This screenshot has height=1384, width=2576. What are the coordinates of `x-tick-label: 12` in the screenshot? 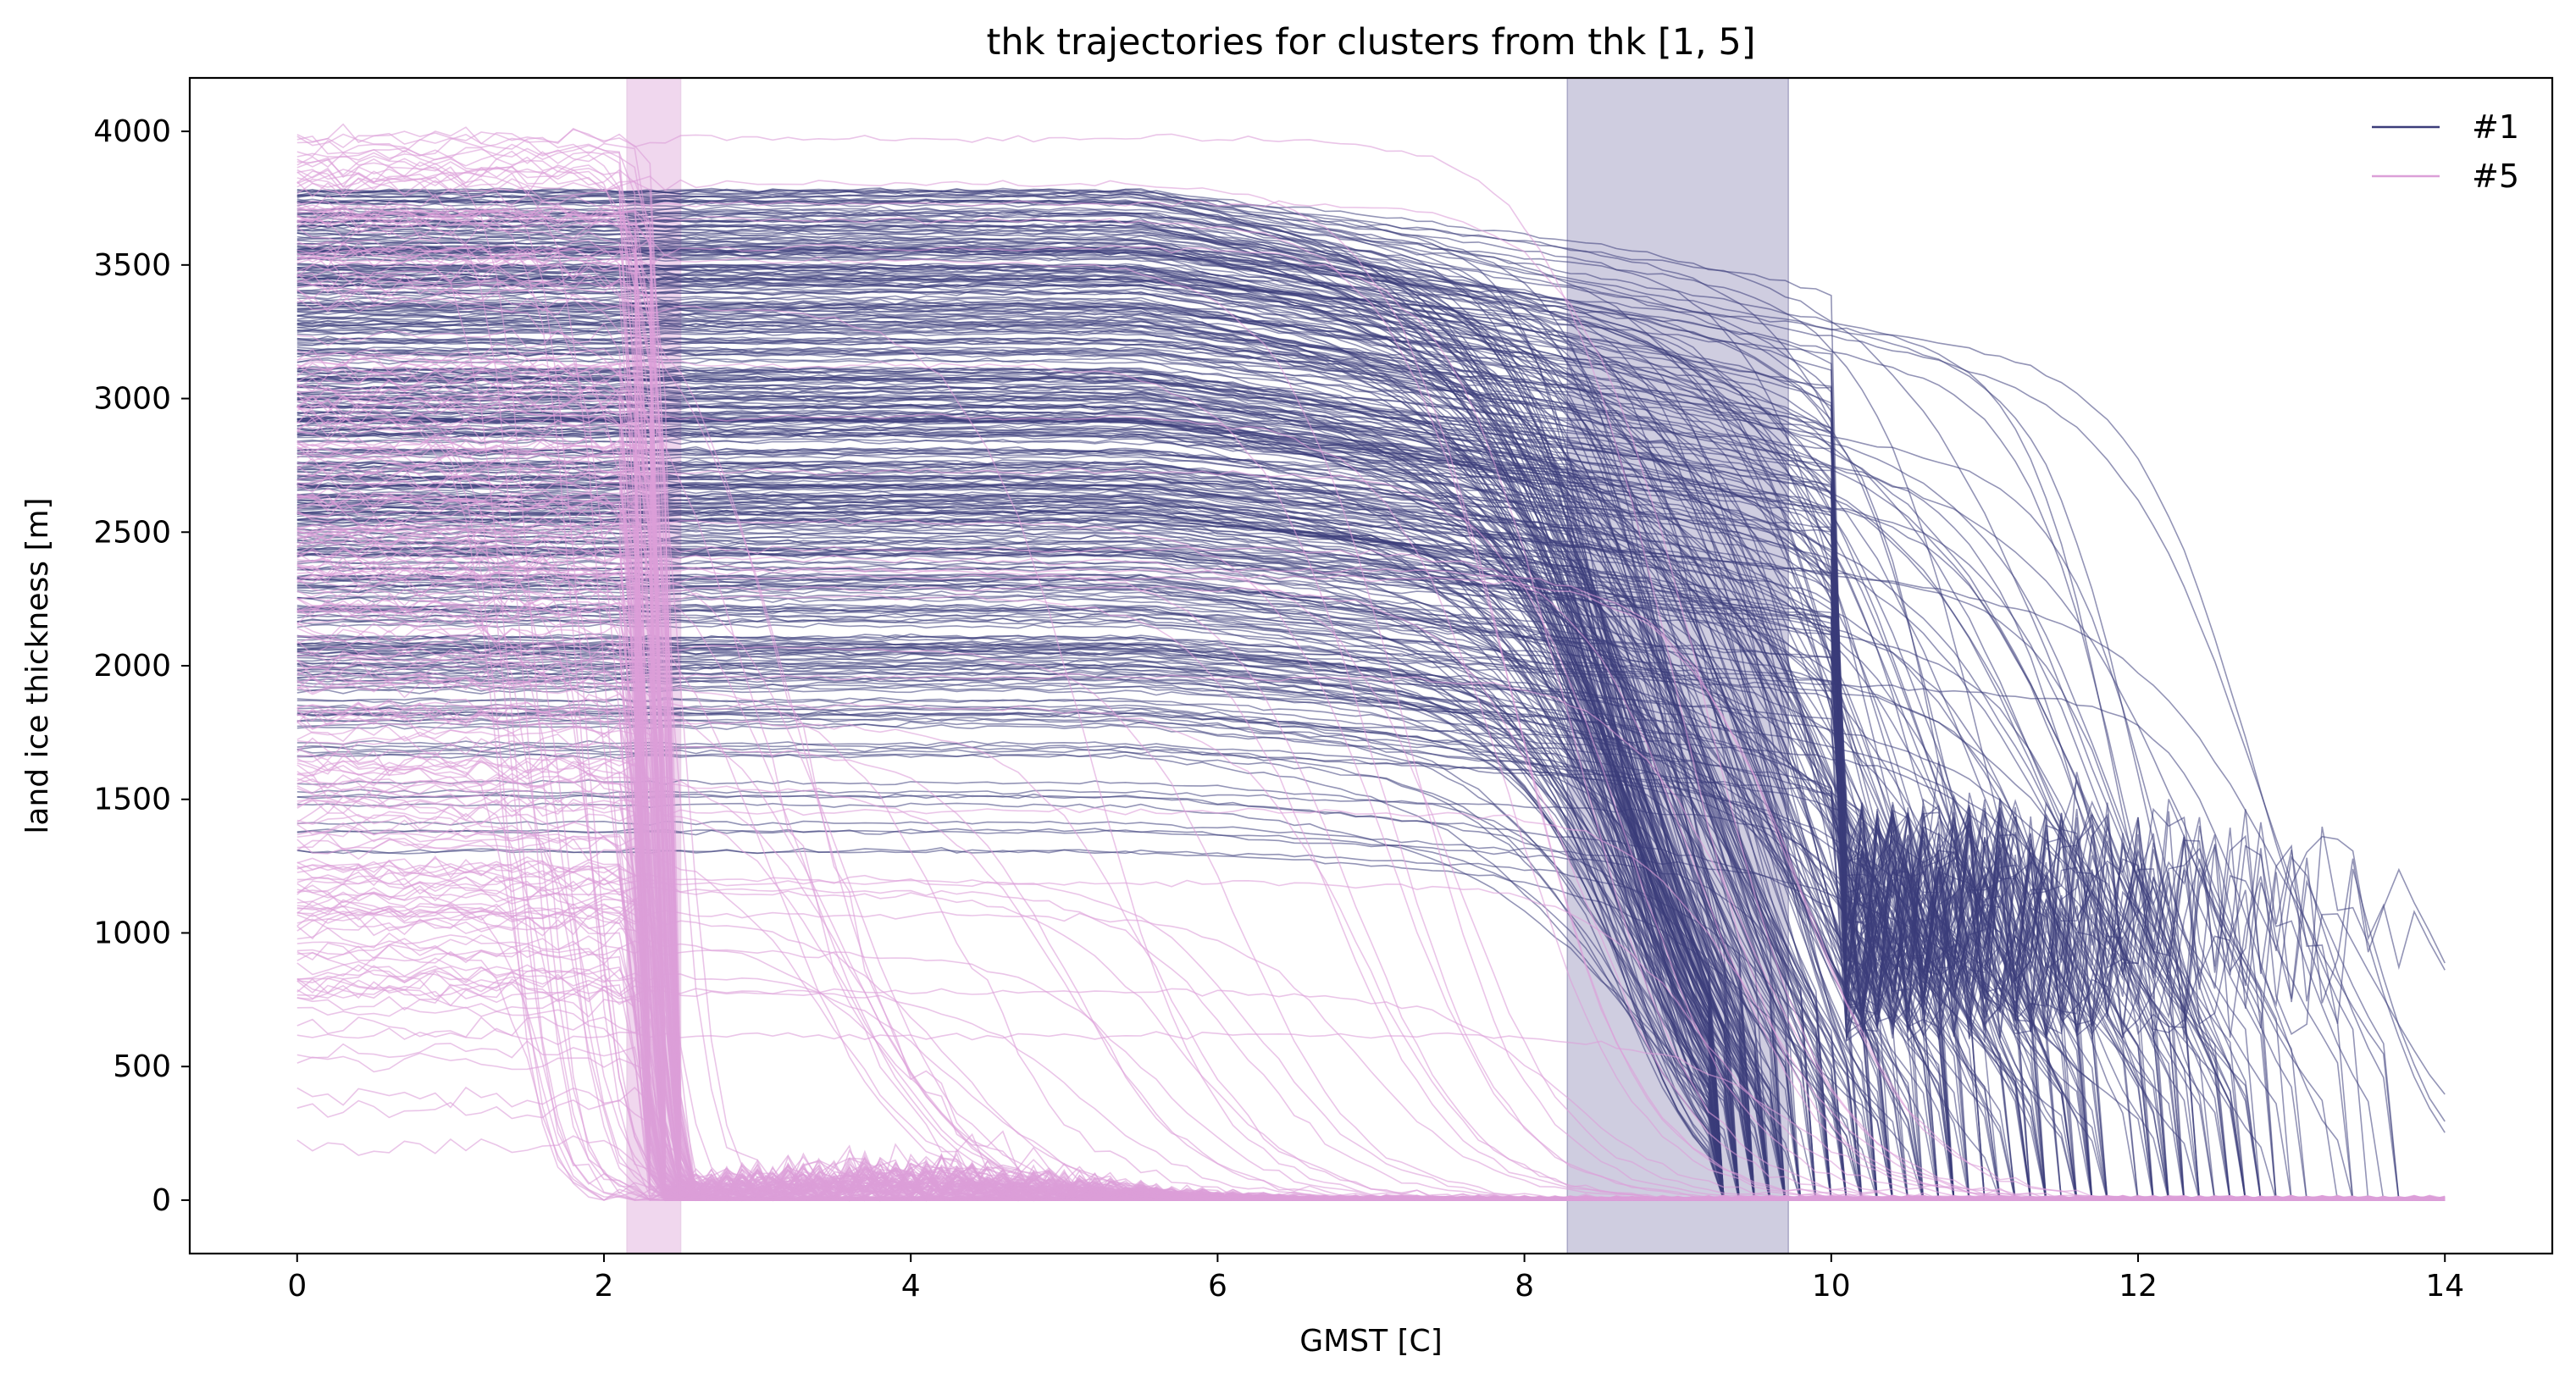 It's located at (2138, 1286).